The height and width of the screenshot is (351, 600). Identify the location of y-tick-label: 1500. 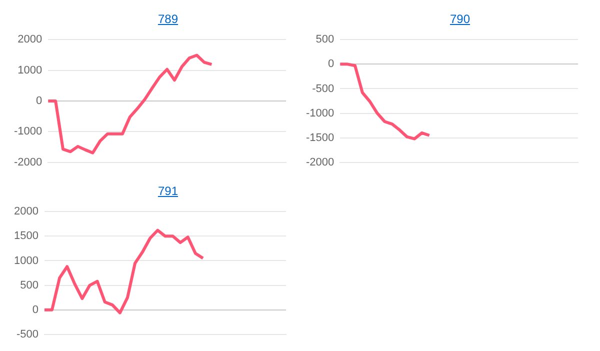
(26, 236).